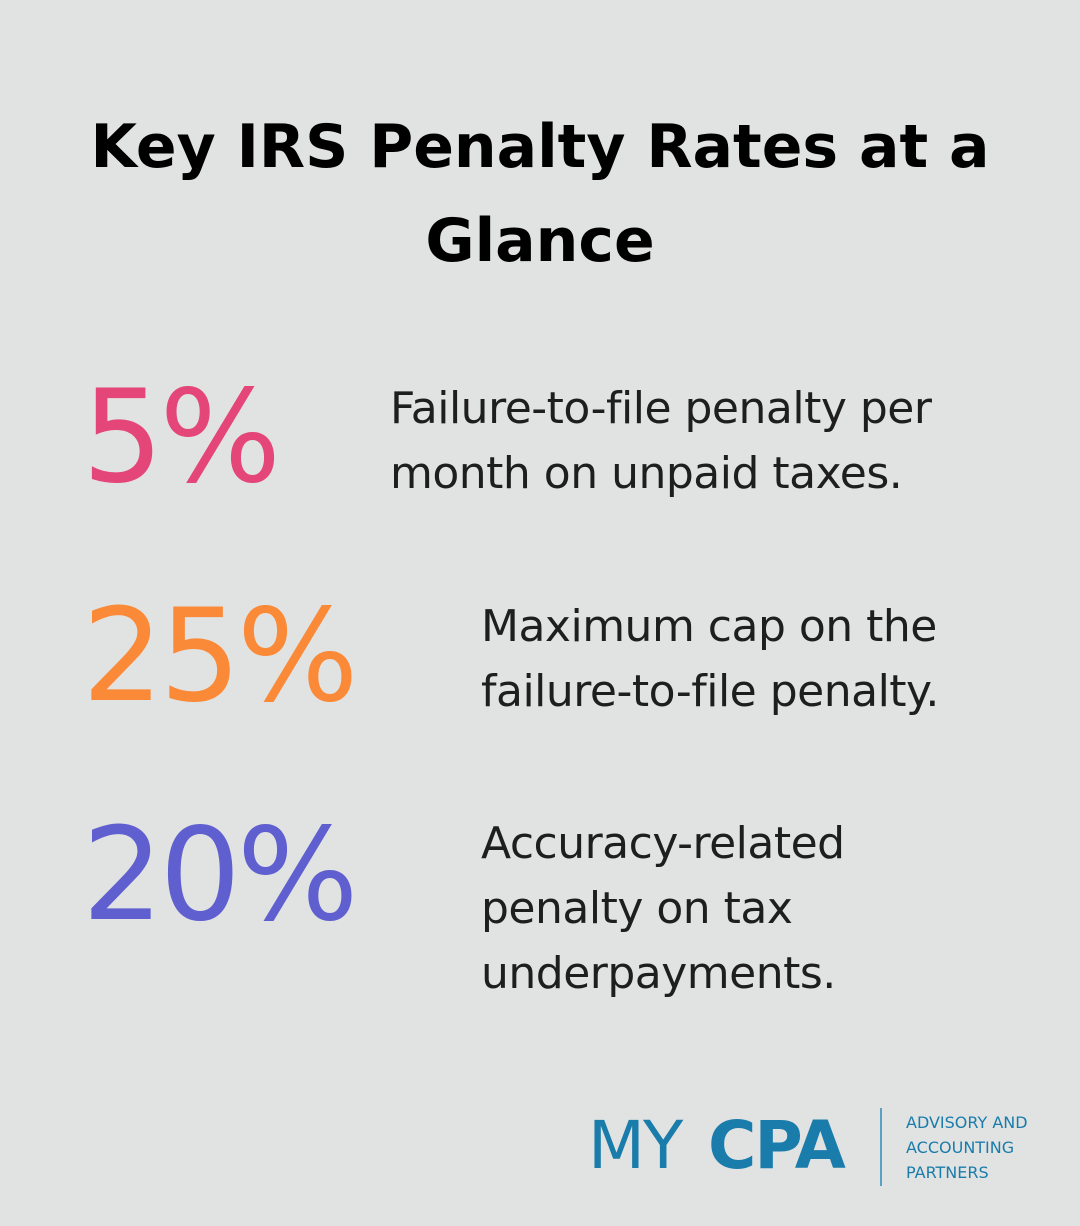 The width and height of the screenshot is (1080, 1226). Describe the element at coordinates (540, 194) in the screenshot. I see `page-title: Key IRS Penalty Rates at a Glance` at that location.